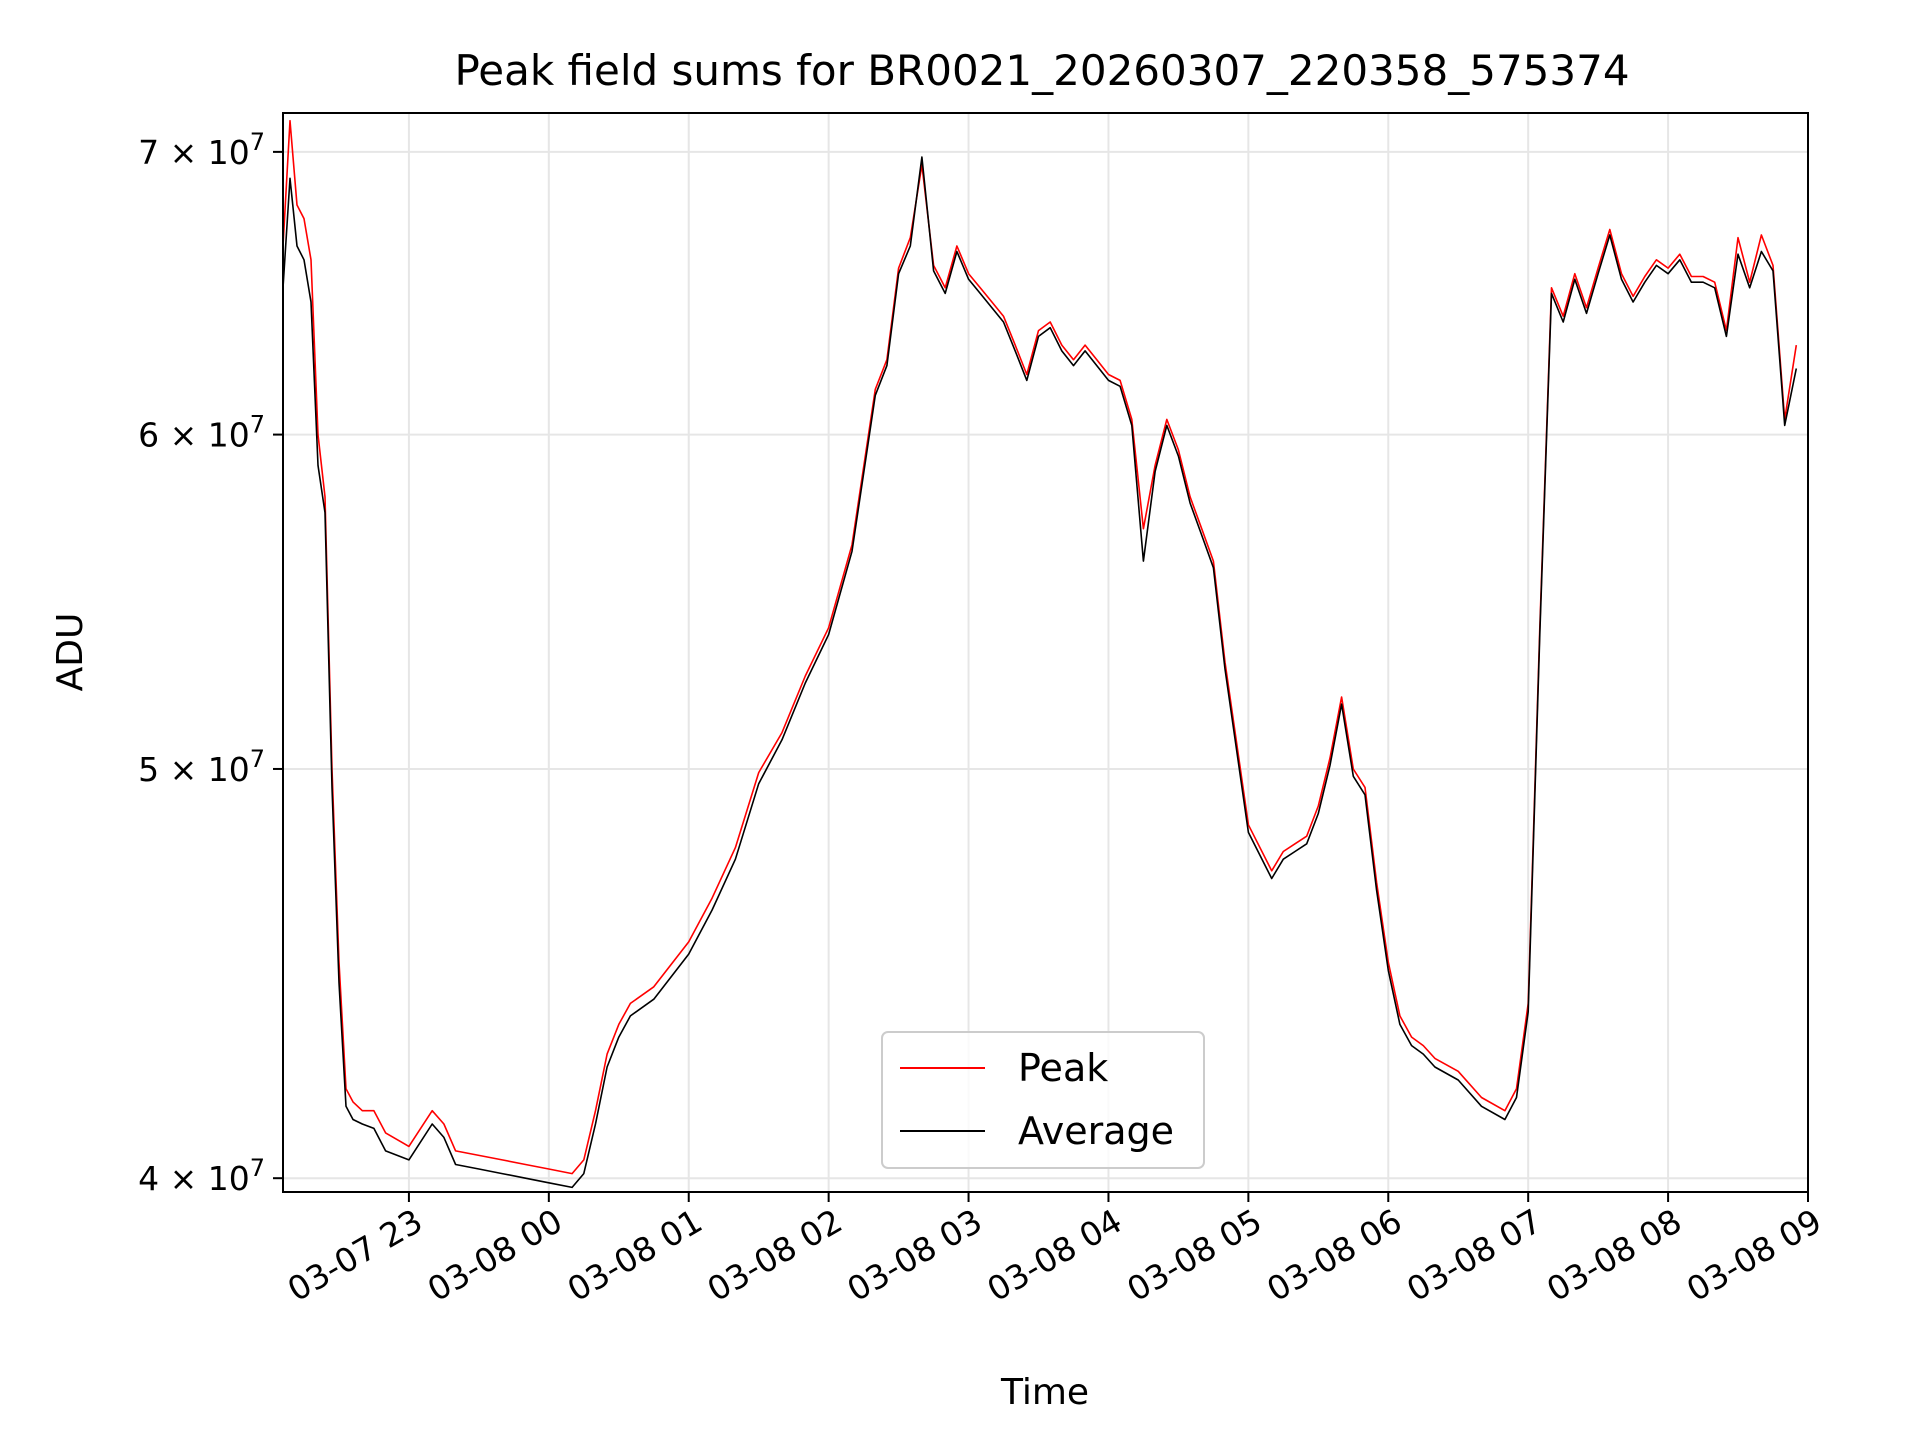 The image size is (1920, 1440). I want to click on y-tick-label: 7 × 107, so click(201, 150).